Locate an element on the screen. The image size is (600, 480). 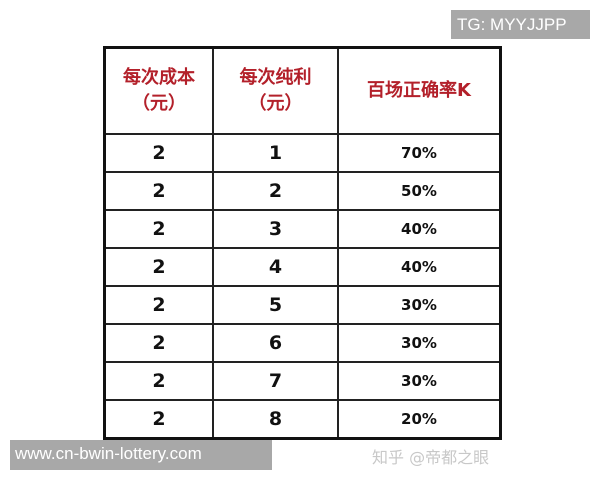
table-header-row: 每次成本 （元） 每次纯利 （元） 百场正确率K is located at coordinates (302, 90).